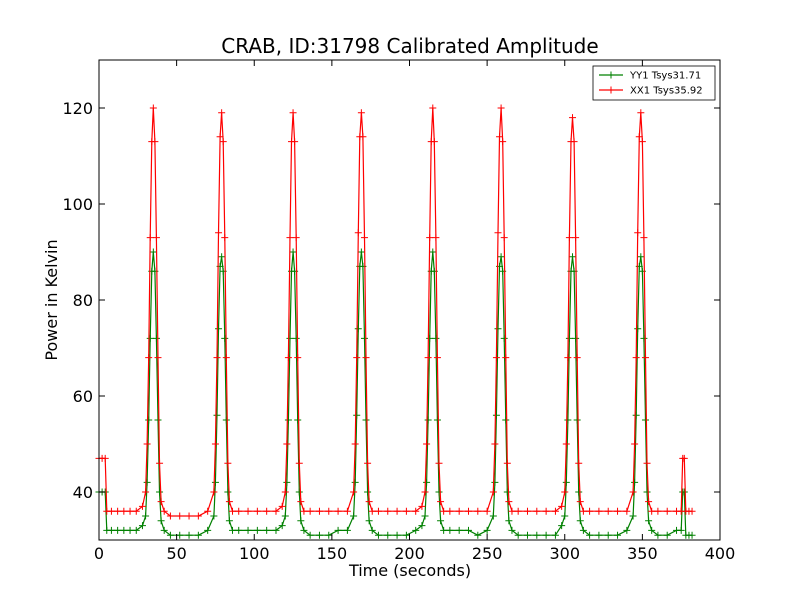 Image resolution: width=800 pixels, height=600 pixels. I want to click on legend-entries: YY1 Tsys31.71 XX1 Tsys35.92, so click(651, 84).